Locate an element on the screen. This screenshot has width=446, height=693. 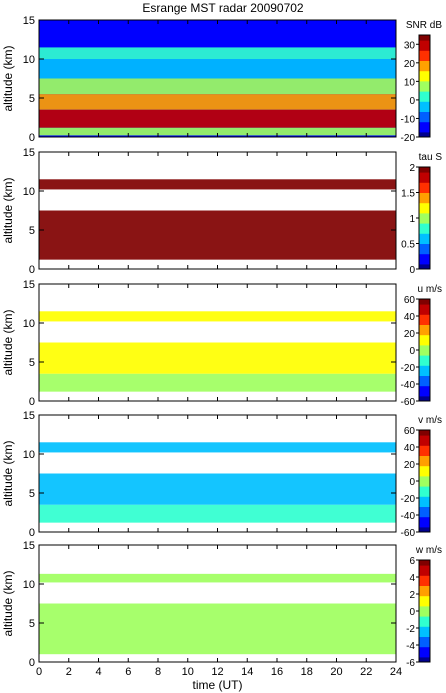
x-tick-label: 10 is located at coordinates (188, 672).